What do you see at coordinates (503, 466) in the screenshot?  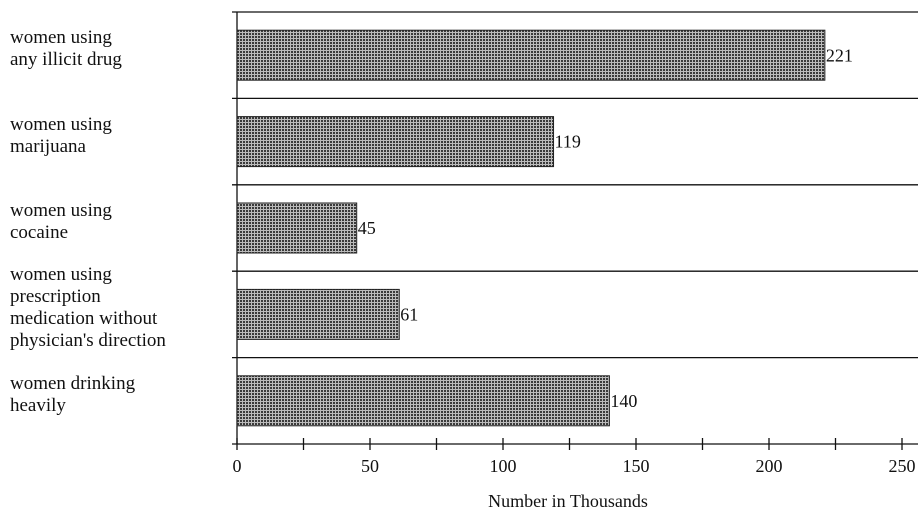 I see `x-tick-label: 100` at bounding box center [503, 466].